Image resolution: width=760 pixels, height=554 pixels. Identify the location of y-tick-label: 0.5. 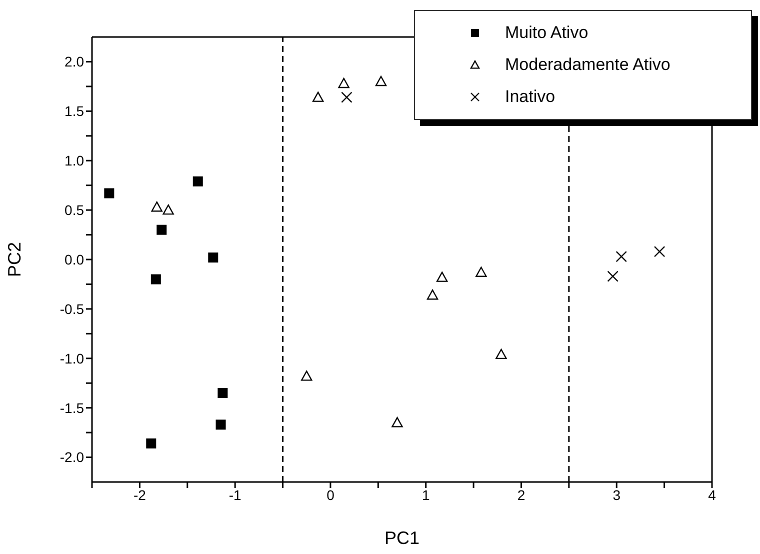
(74, 210).